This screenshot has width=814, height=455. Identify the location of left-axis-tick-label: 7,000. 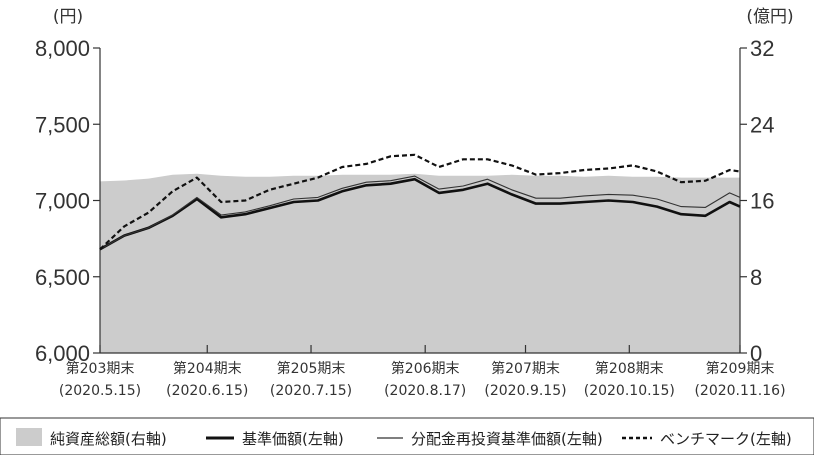
(62, 201).